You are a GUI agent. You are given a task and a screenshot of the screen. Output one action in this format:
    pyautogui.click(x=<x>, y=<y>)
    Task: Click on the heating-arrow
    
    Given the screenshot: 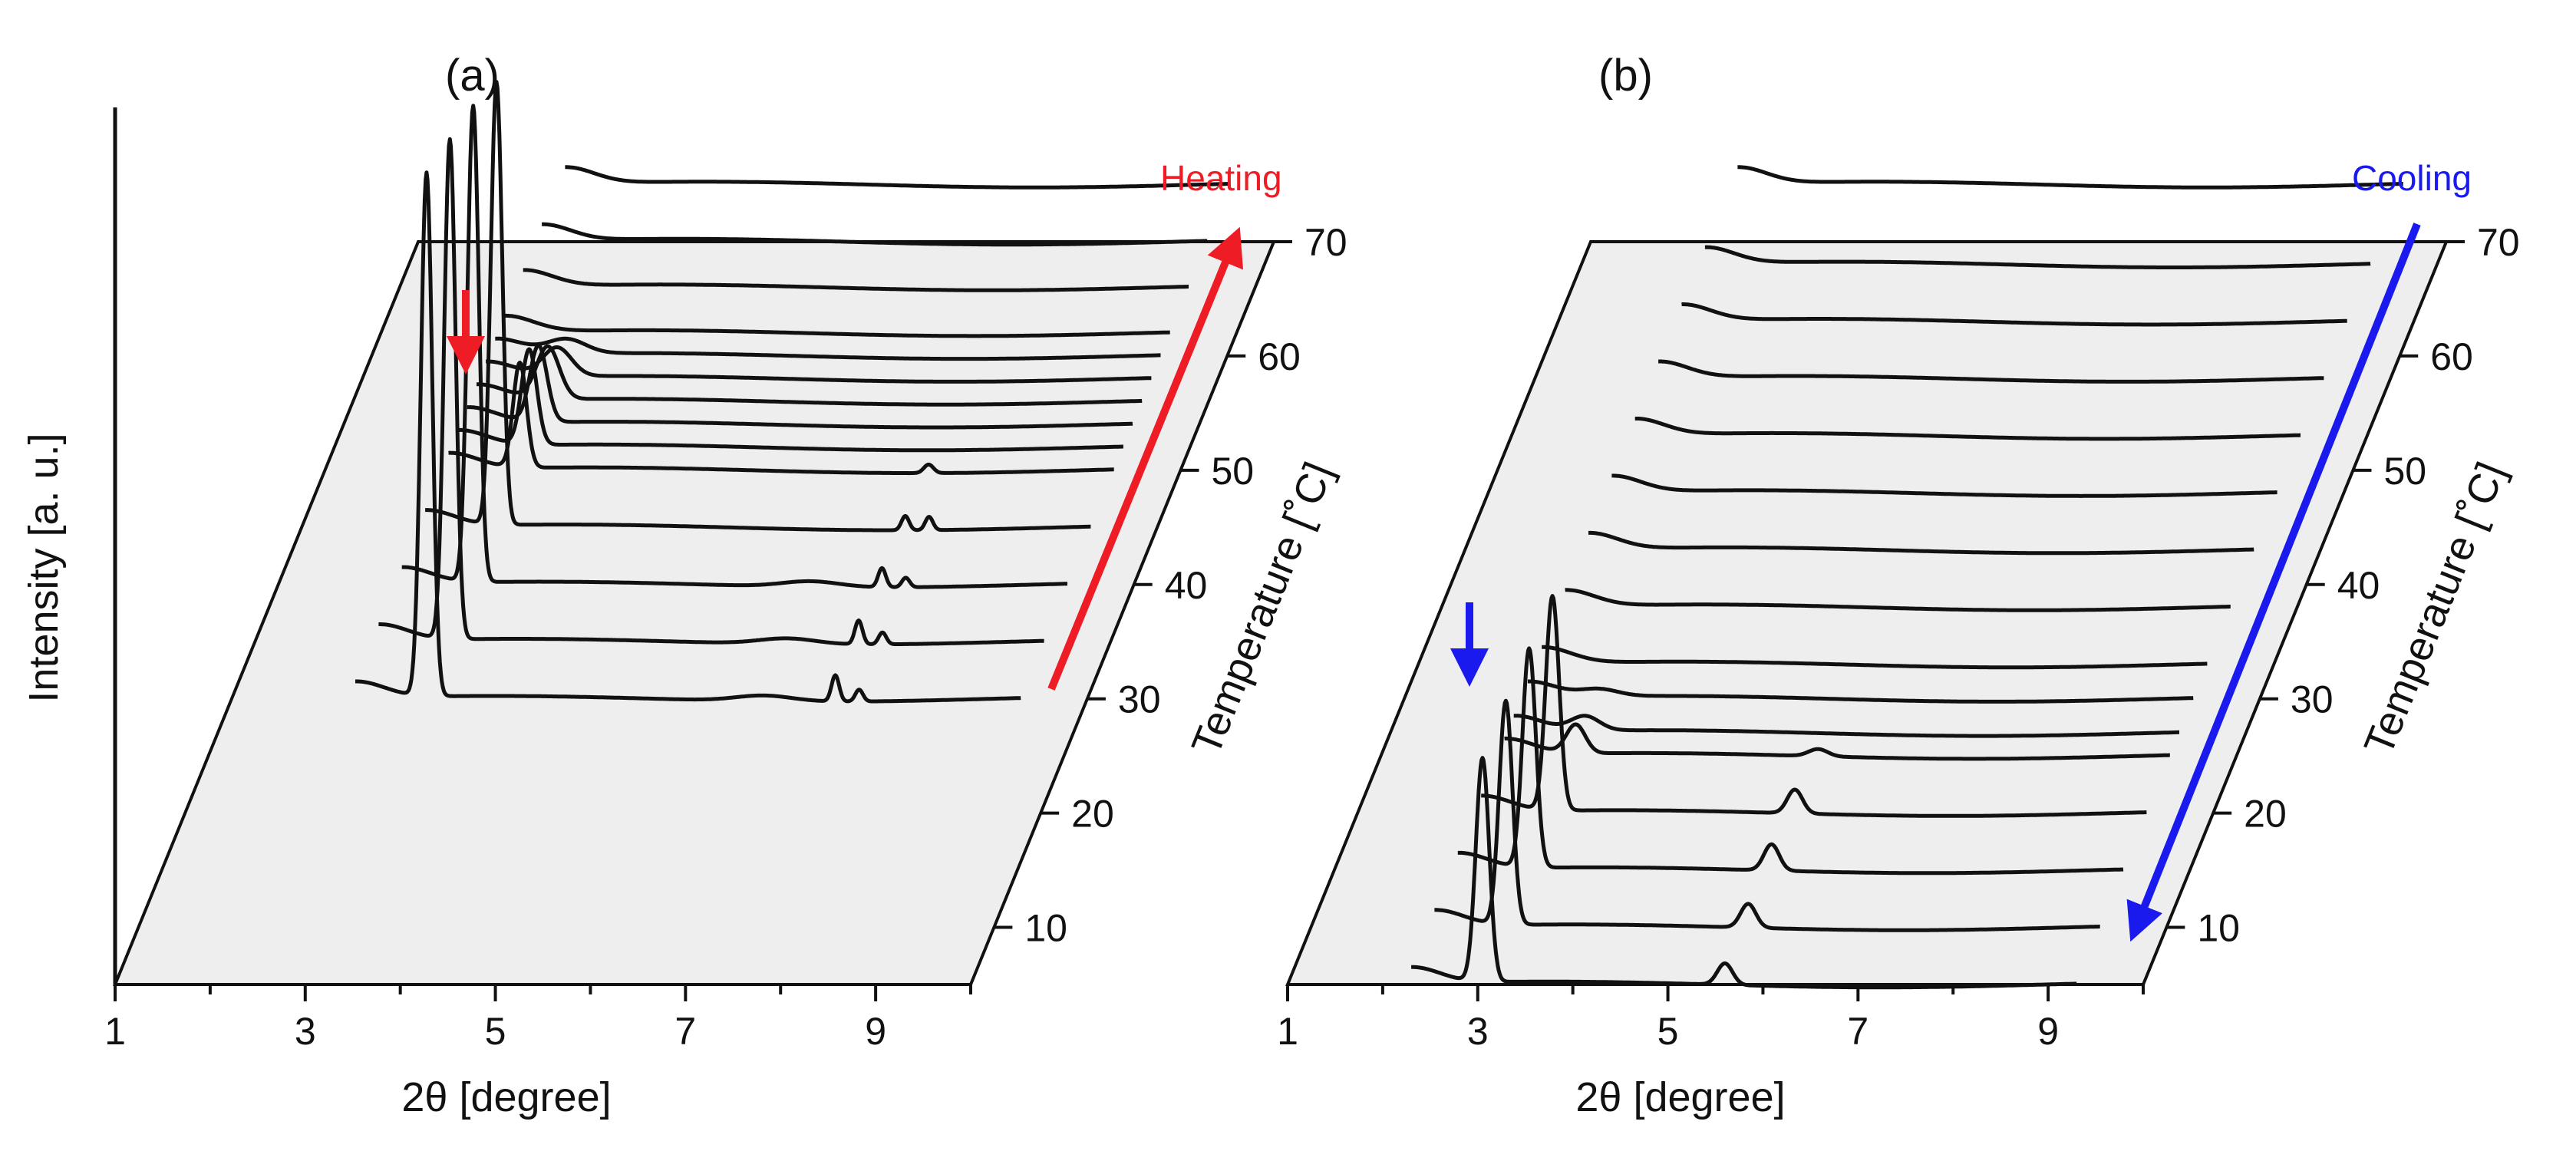 What is the action you would take?
    pyautogui.click(x=1145, y=458)
    